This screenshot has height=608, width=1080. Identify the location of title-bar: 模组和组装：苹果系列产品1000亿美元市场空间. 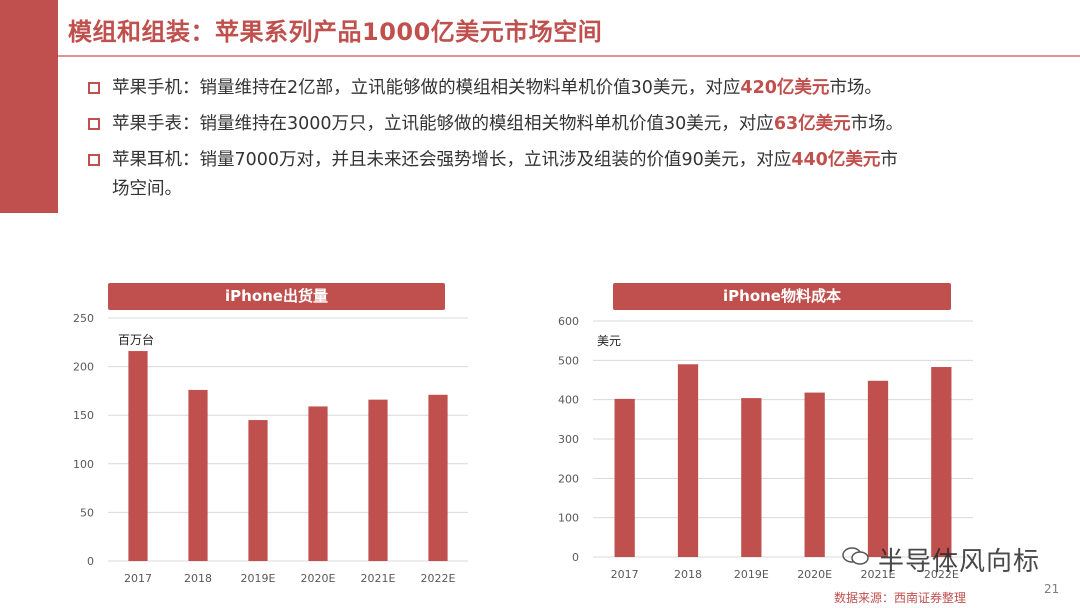
(569, 31).